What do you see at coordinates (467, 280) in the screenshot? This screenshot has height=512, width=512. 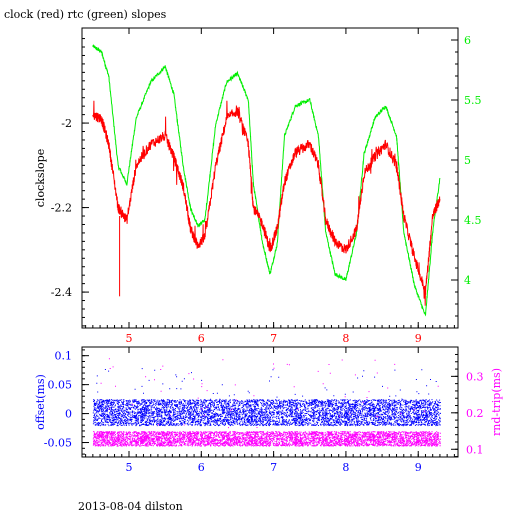 I see `top-y2-tick-label: 4` at bounding box center [467, 280].